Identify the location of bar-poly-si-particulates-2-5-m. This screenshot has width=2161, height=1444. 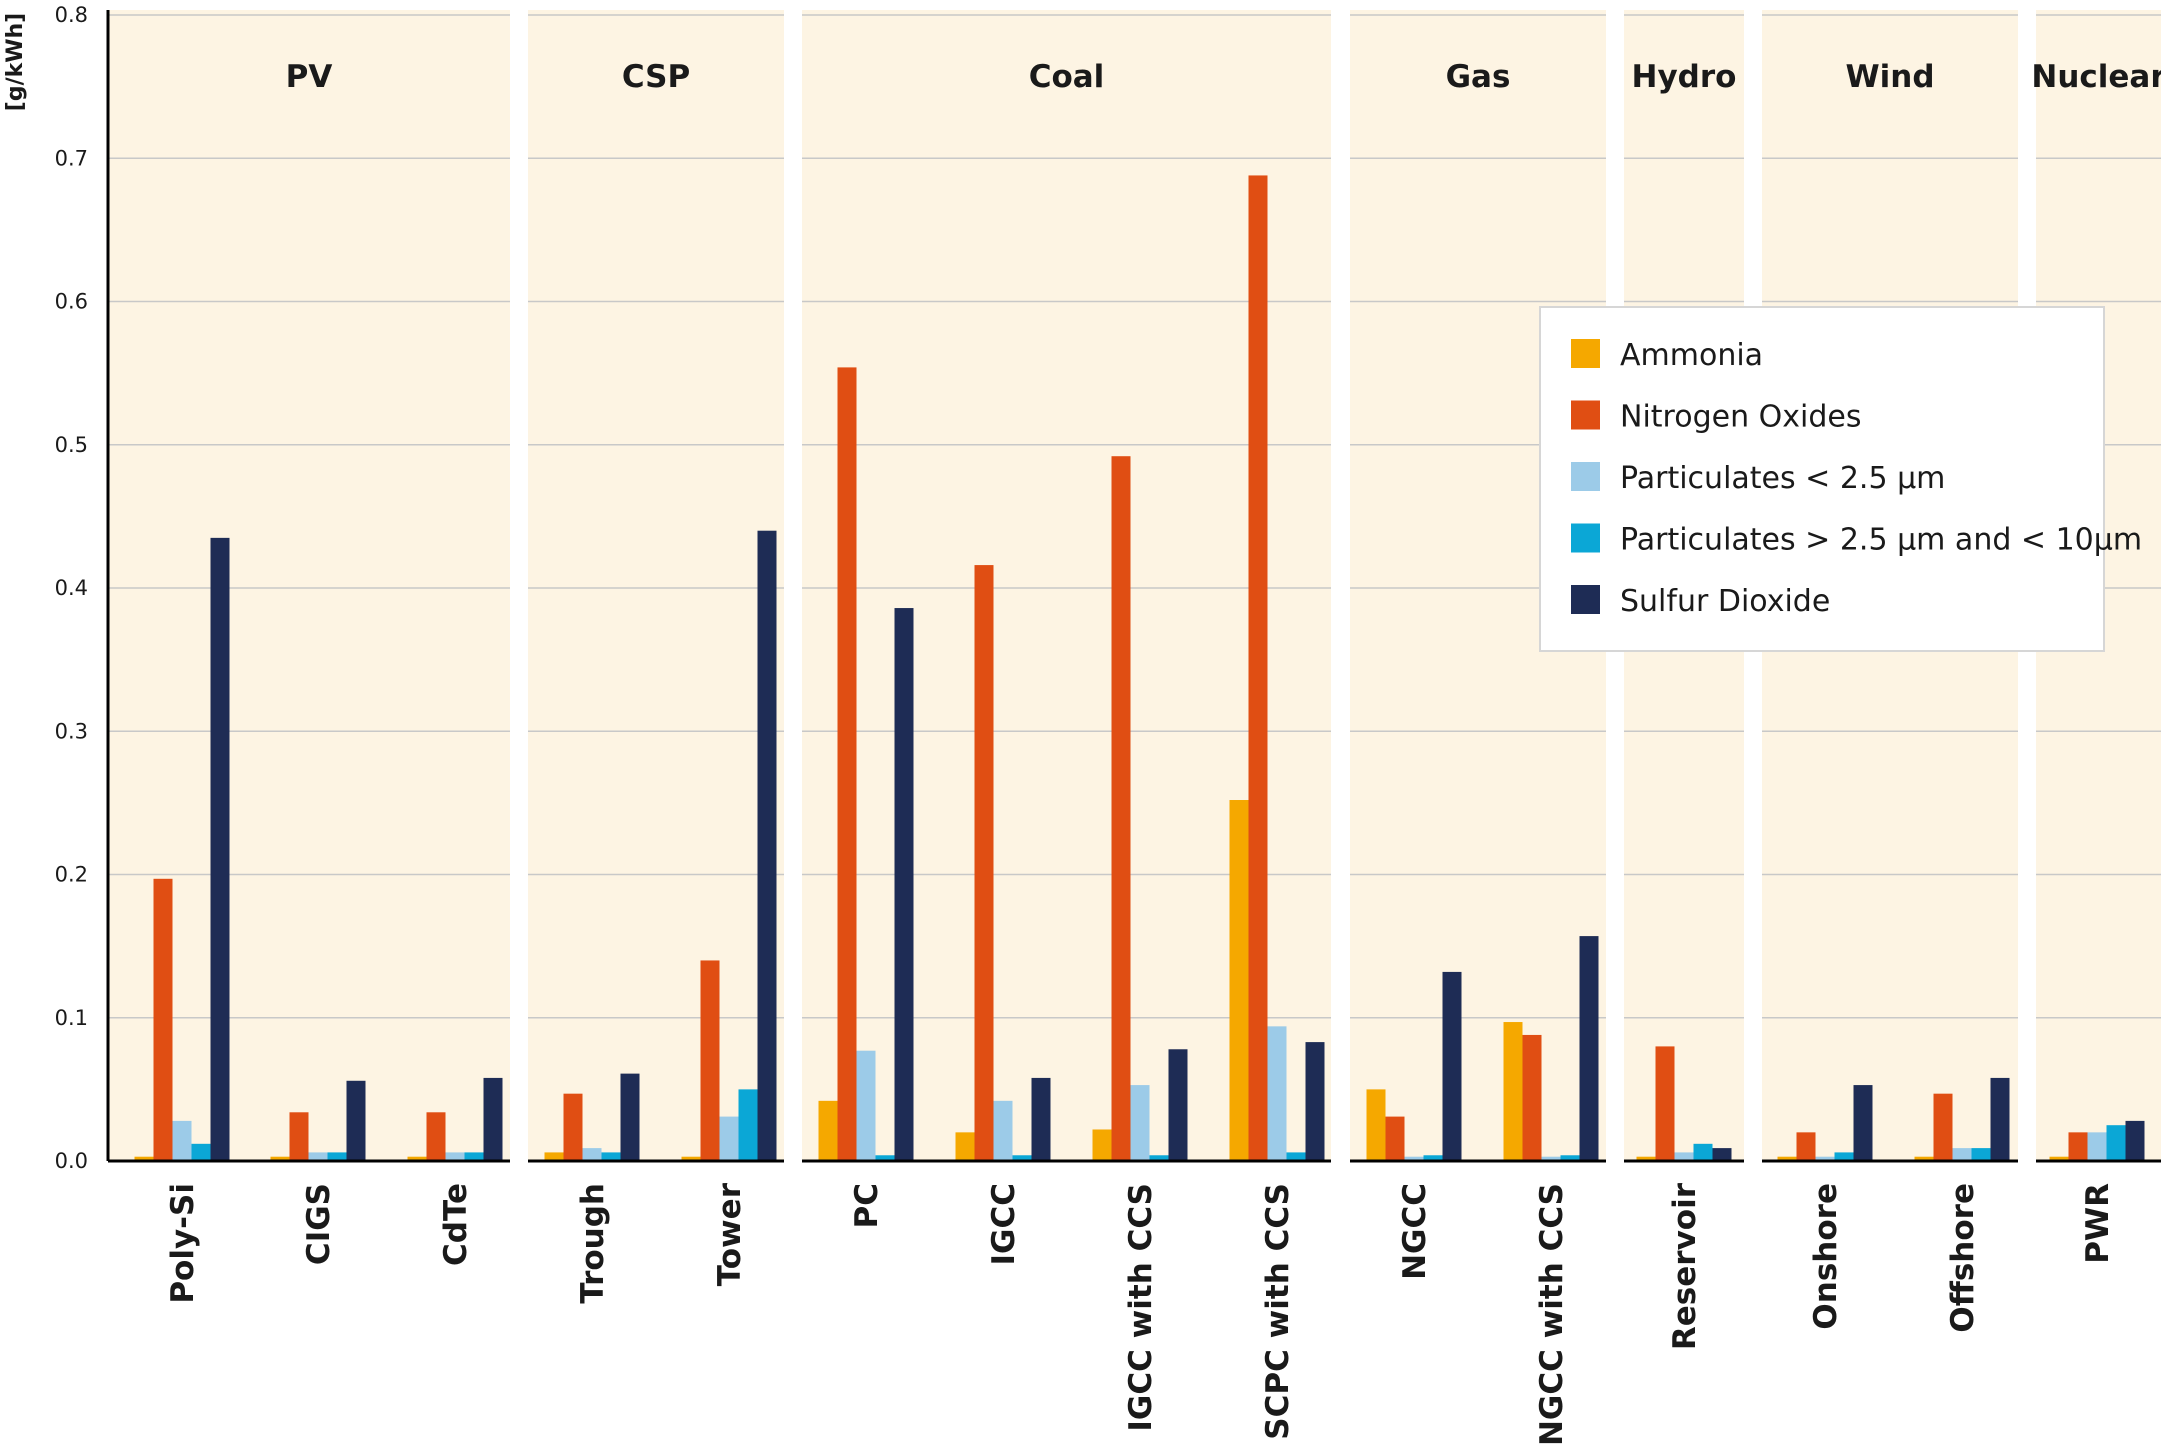
(182, 1140).